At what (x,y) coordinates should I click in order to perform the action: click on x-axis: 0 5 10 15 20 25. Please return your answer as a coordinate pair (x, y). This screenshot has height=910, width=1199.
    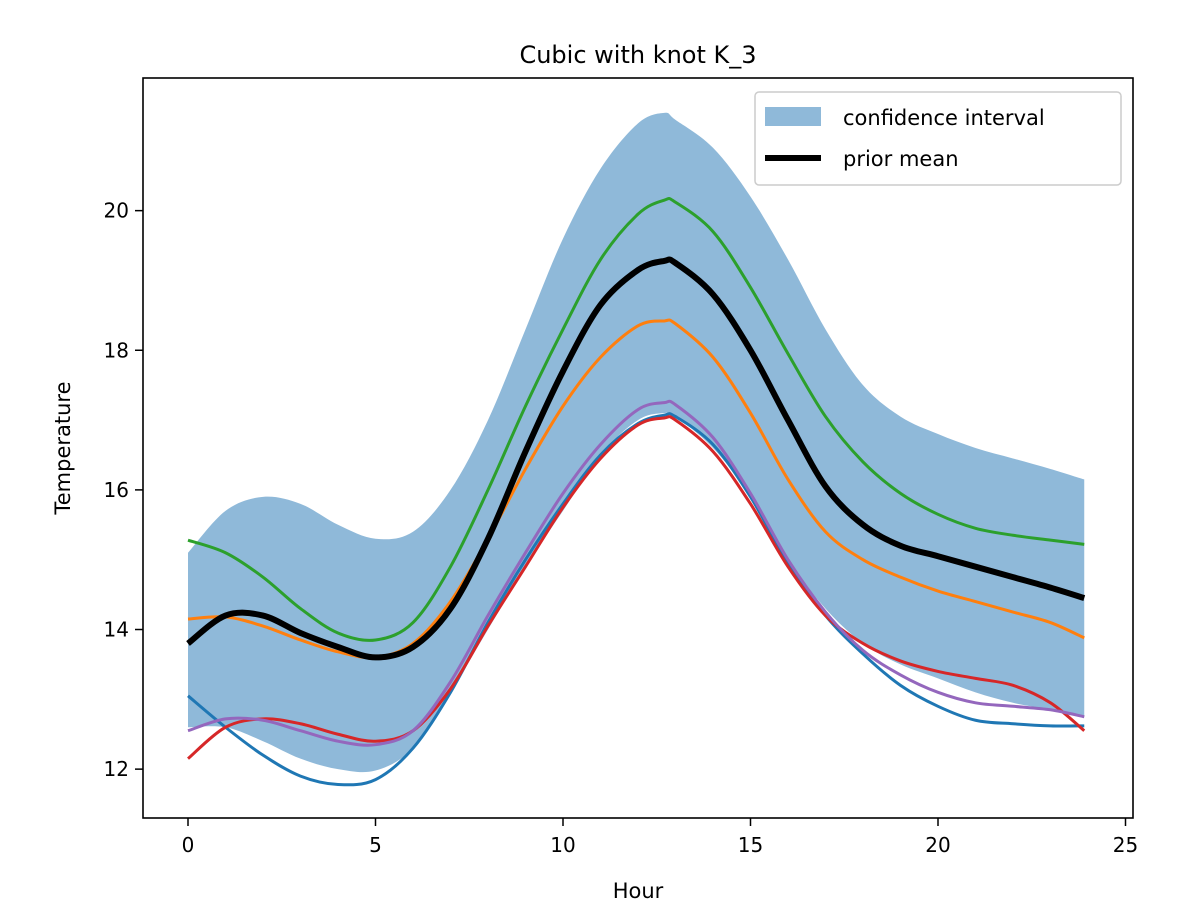
    Looking at the image, I should click on (660, 837).